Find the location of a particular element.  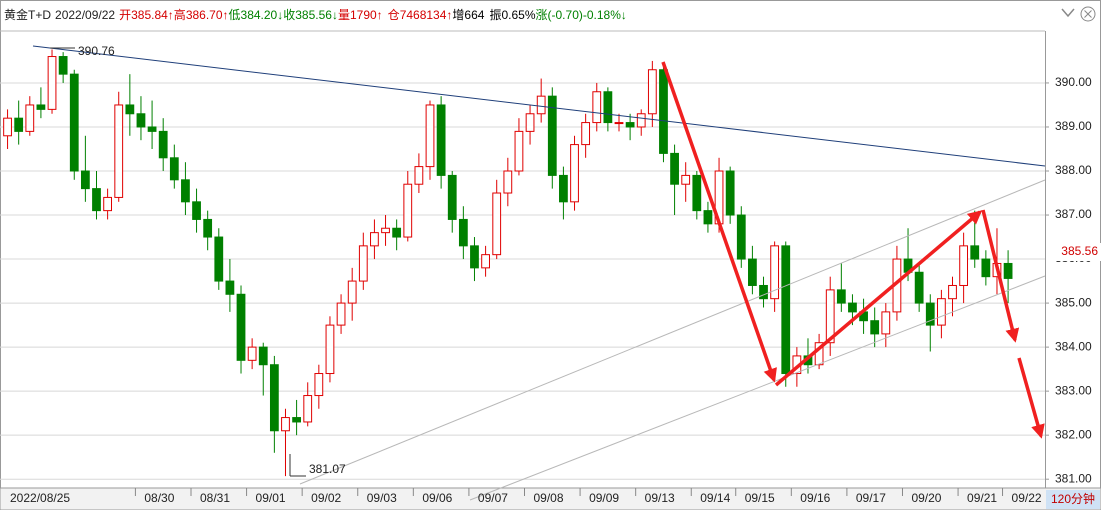

field-label: 收 is located at coordinates (289, 15).